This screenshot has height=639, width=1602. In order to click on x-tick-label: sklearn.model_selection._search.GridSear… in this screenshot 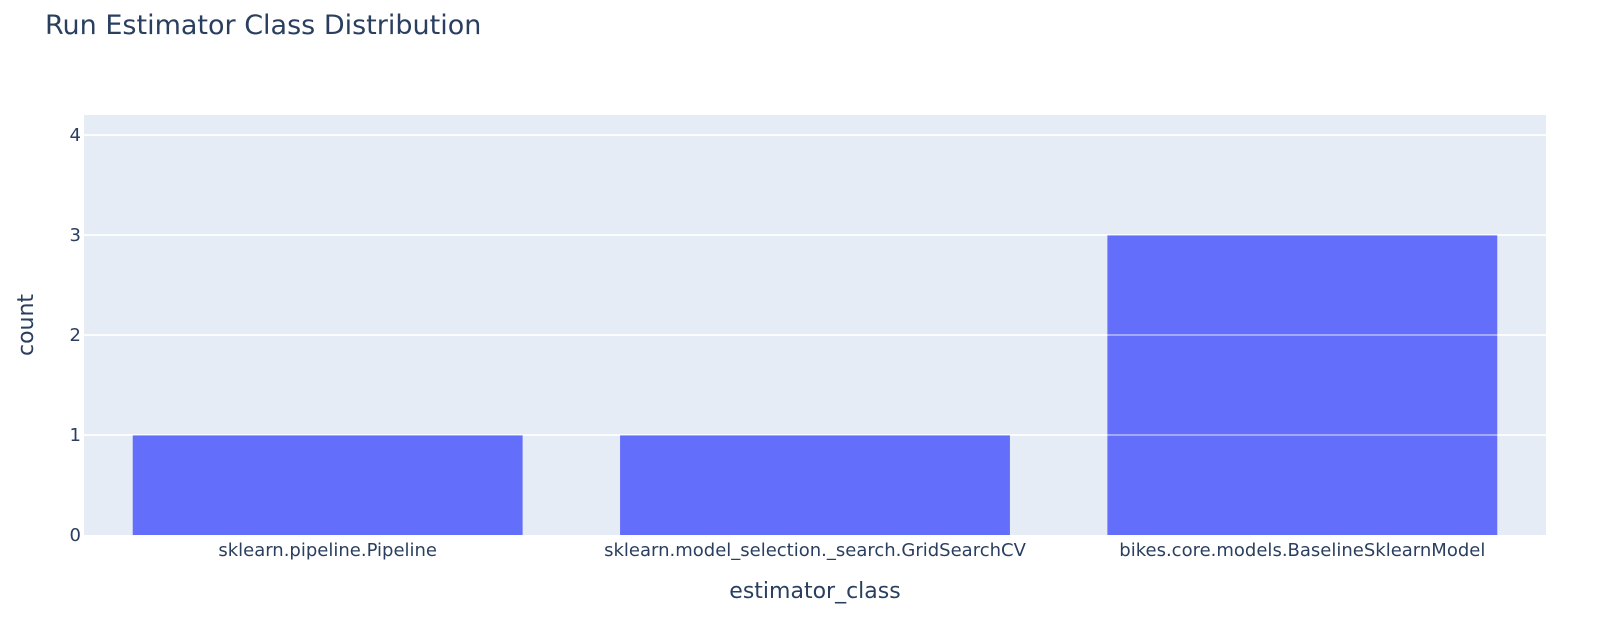, I will do `click(815, 550)`.